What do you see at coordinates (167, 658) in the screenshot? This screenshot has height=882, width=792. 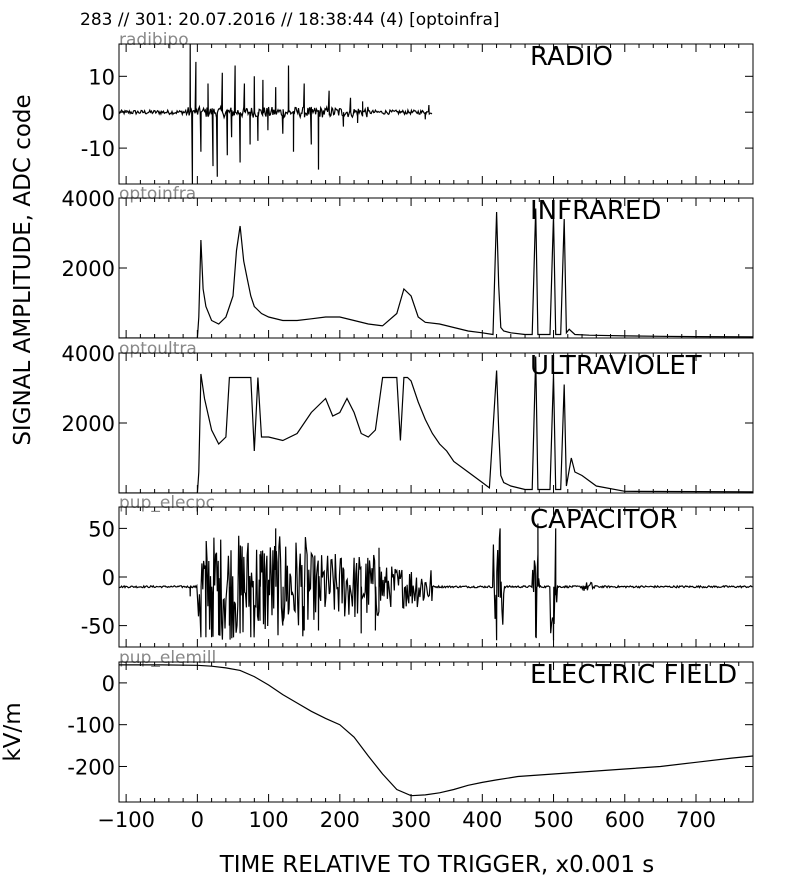 I see `sensor-label-pup_elemill: pup_elemill` at bounding box center [167, 658].